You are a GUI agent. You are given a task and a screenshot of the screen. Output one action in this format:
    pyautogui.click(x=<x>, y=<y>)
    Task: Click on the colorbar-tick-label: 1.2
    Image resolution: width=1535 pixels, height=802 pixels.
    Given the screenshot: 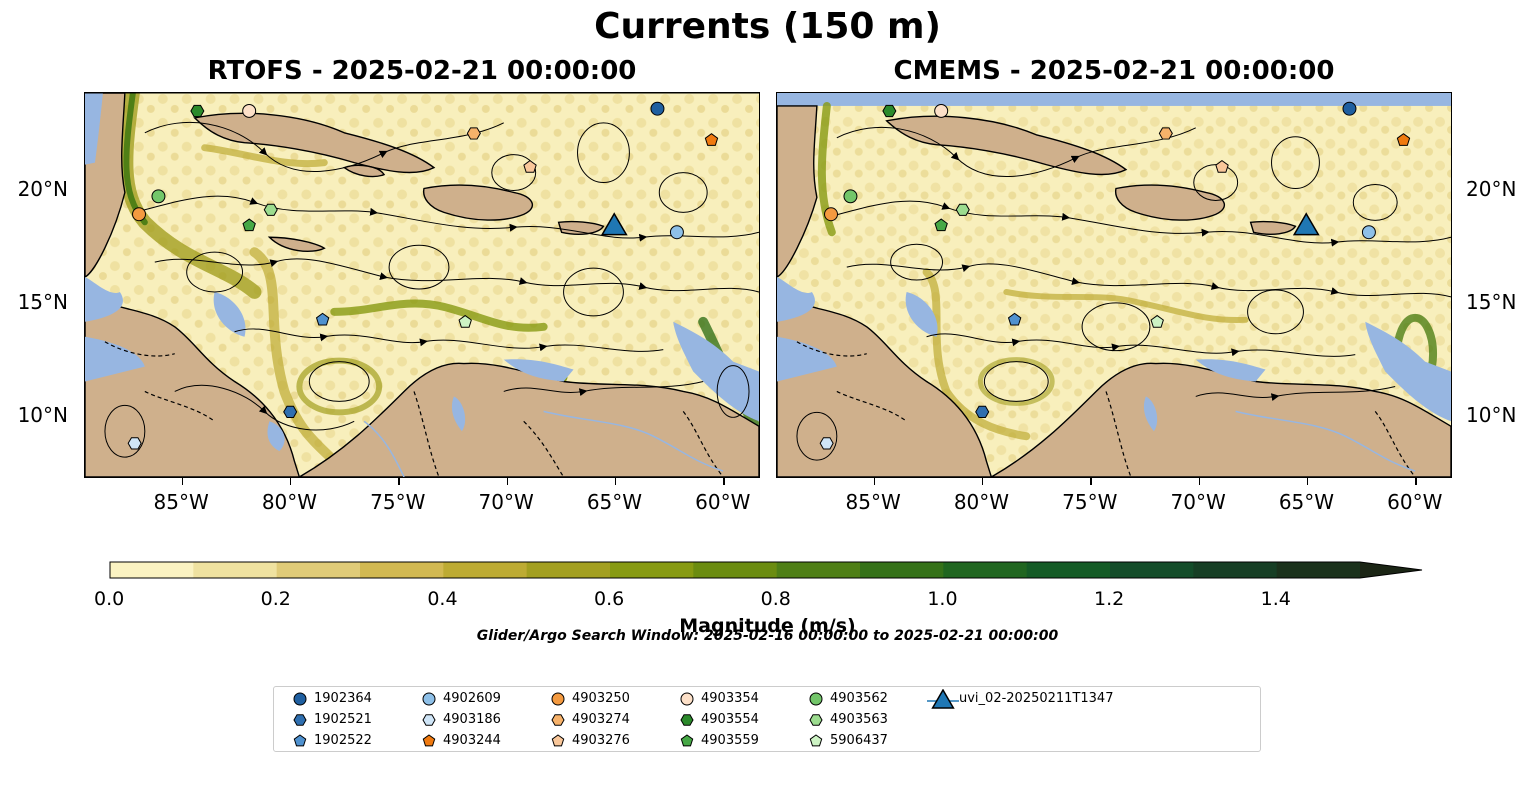 What is the action you would take?
    pyautogui.click(x=1109, y=599)
    